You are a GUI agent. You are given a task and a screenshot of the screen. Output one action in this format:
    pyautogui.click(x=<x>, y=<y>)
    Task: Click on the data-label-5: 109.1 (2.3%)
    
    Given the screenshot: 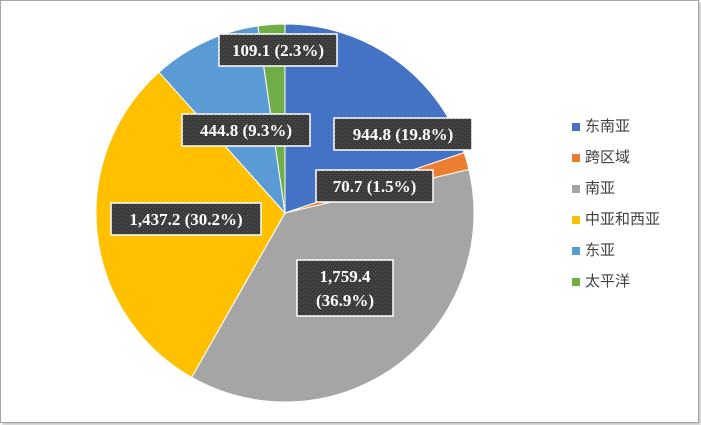 What is the action you would take?
    pyautogui.click(x=278, y=50)
    